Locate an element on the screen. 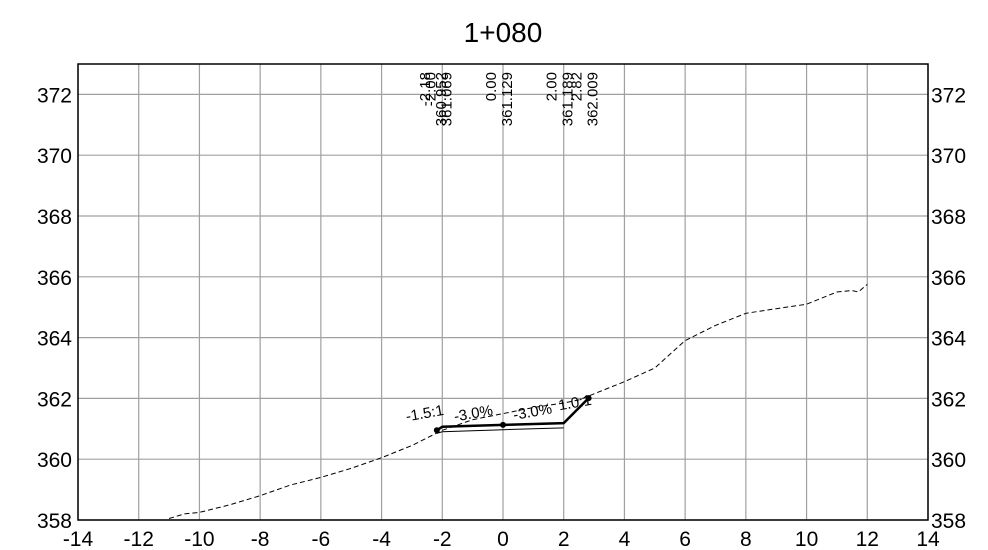 Image resolution: width=988 pixels, height=550 pixels. chart-title: 1+080 is located at coordinates (503, 32).